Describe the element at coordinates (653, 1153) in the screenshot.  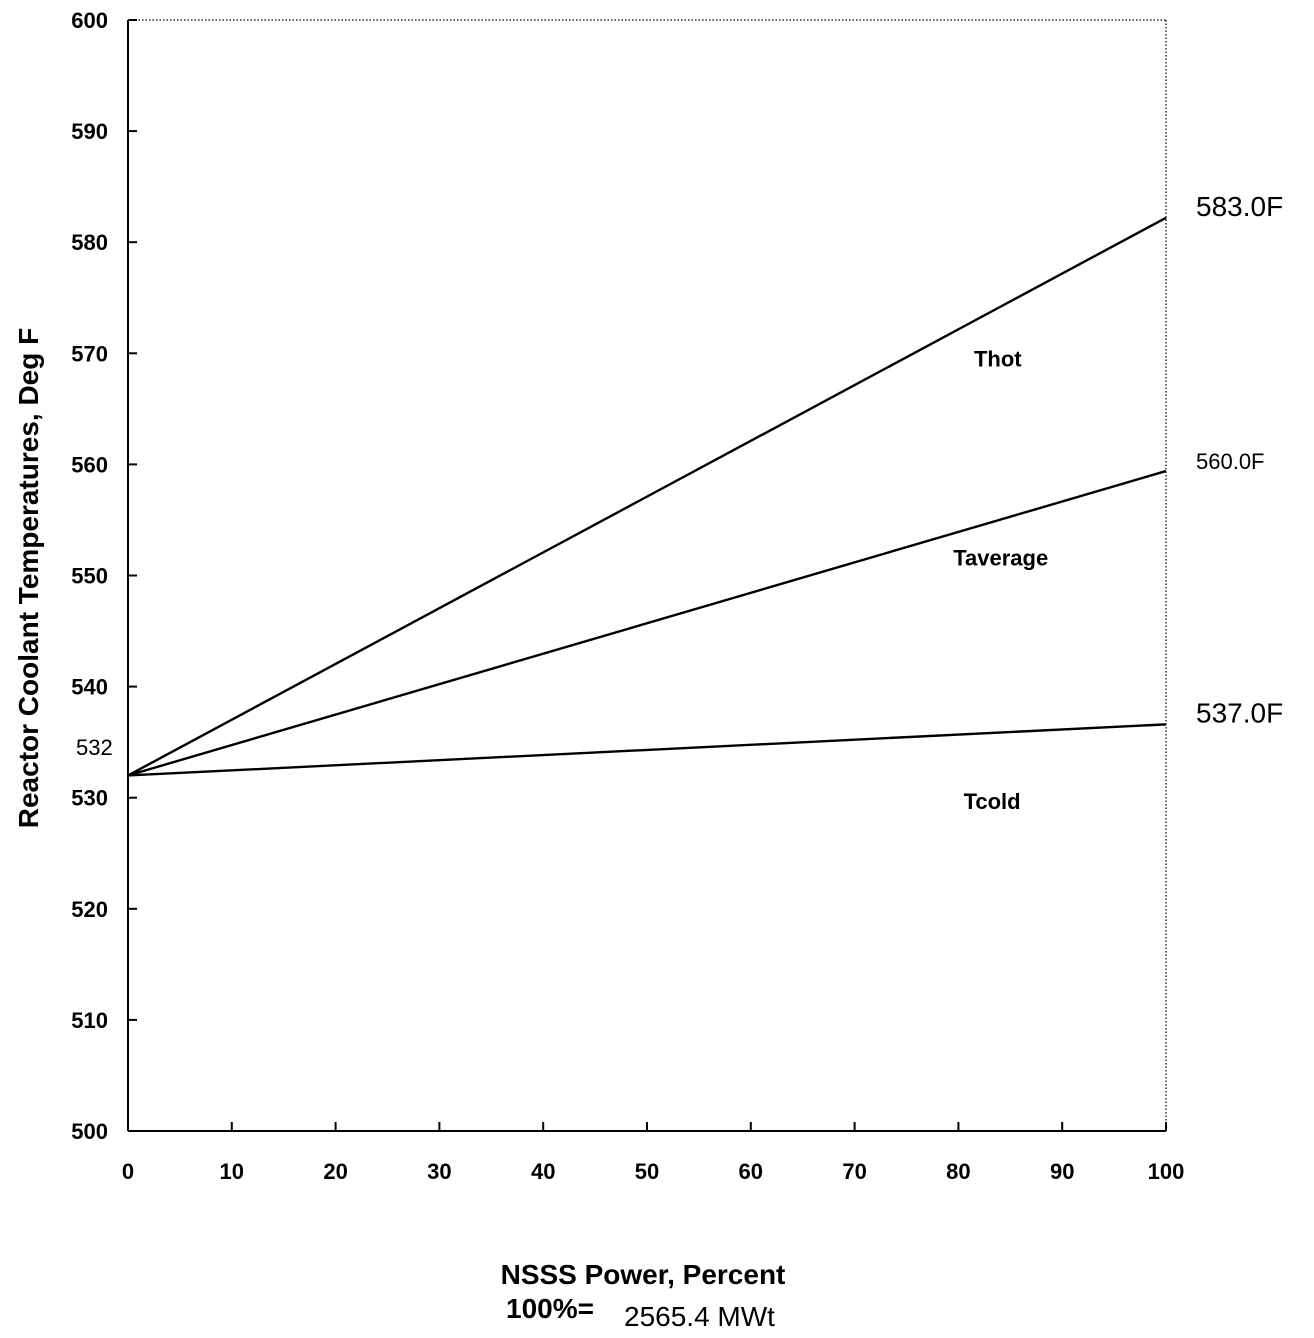
I see `x-axis-ticks: 0 10 20 30 40 50 60 70 80 90 100` at that location.